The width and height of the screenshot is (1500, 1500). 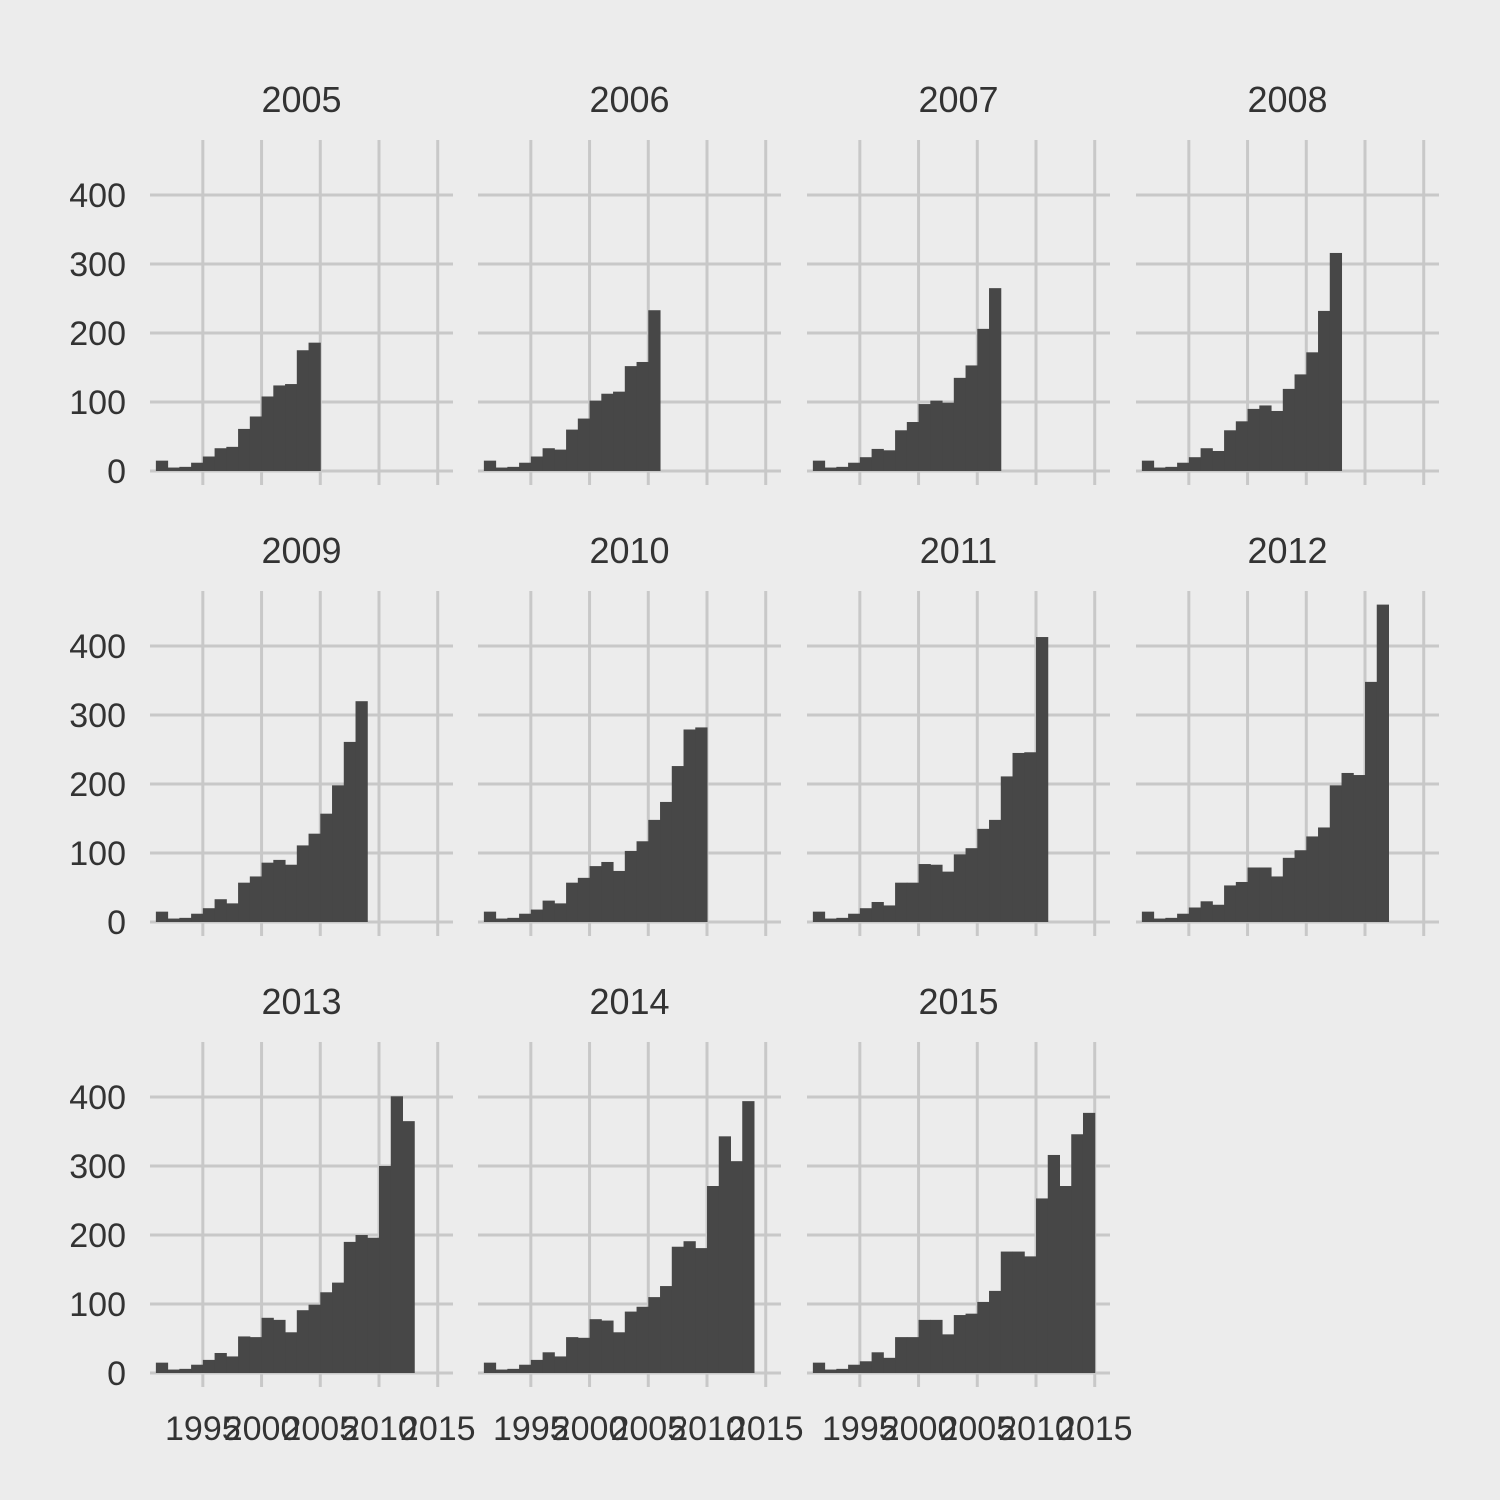 I want to click on x-tick-label: 2015, so click(x=438, y=1429).